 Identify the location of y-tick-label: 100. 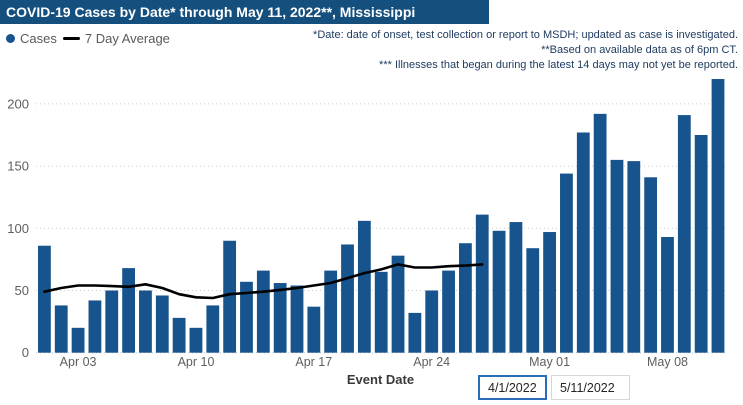
(18, 228).